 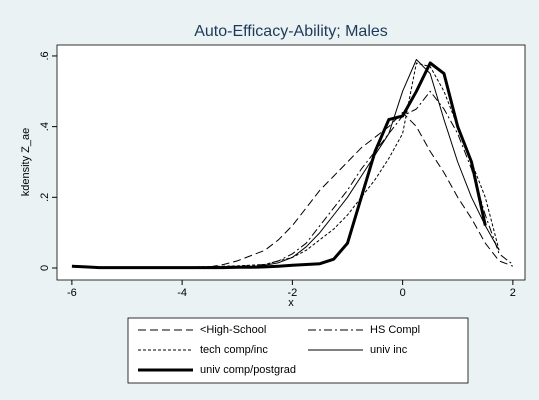 I want to click on y-axis-label: kdensity Z_ae, so click(x=26, y=162).